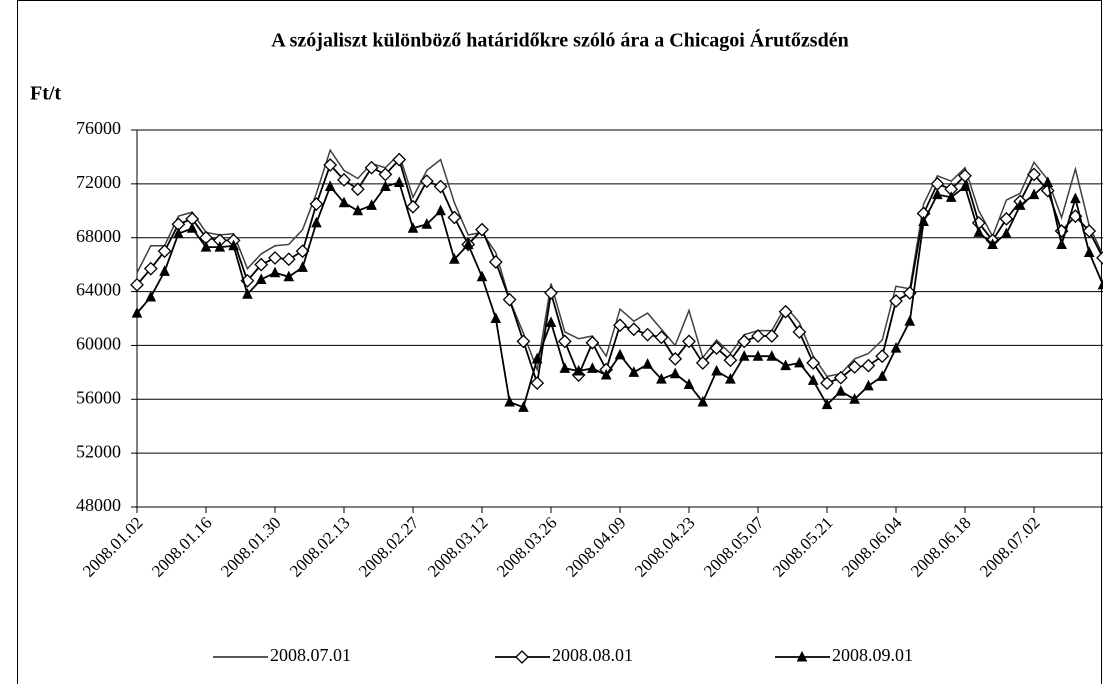 The height and width of the screenshot is (684, 1103). I want to click on y-tick-label: 64000, so click(98, 290).